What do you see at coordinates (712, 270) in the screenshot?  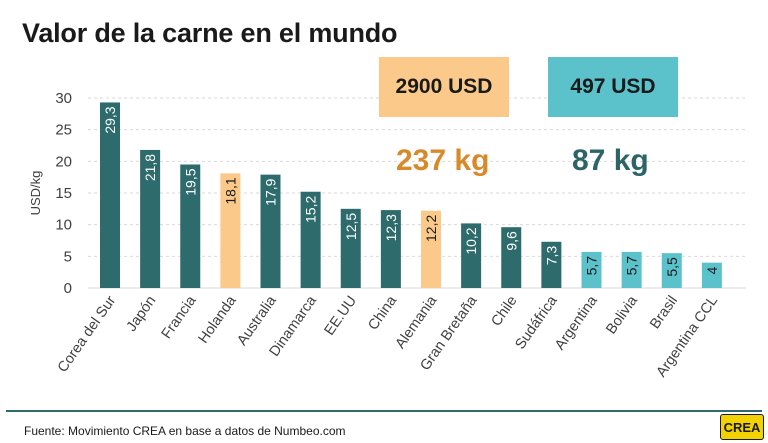 I see `data-label: 4` at bounding box center [712, 270].